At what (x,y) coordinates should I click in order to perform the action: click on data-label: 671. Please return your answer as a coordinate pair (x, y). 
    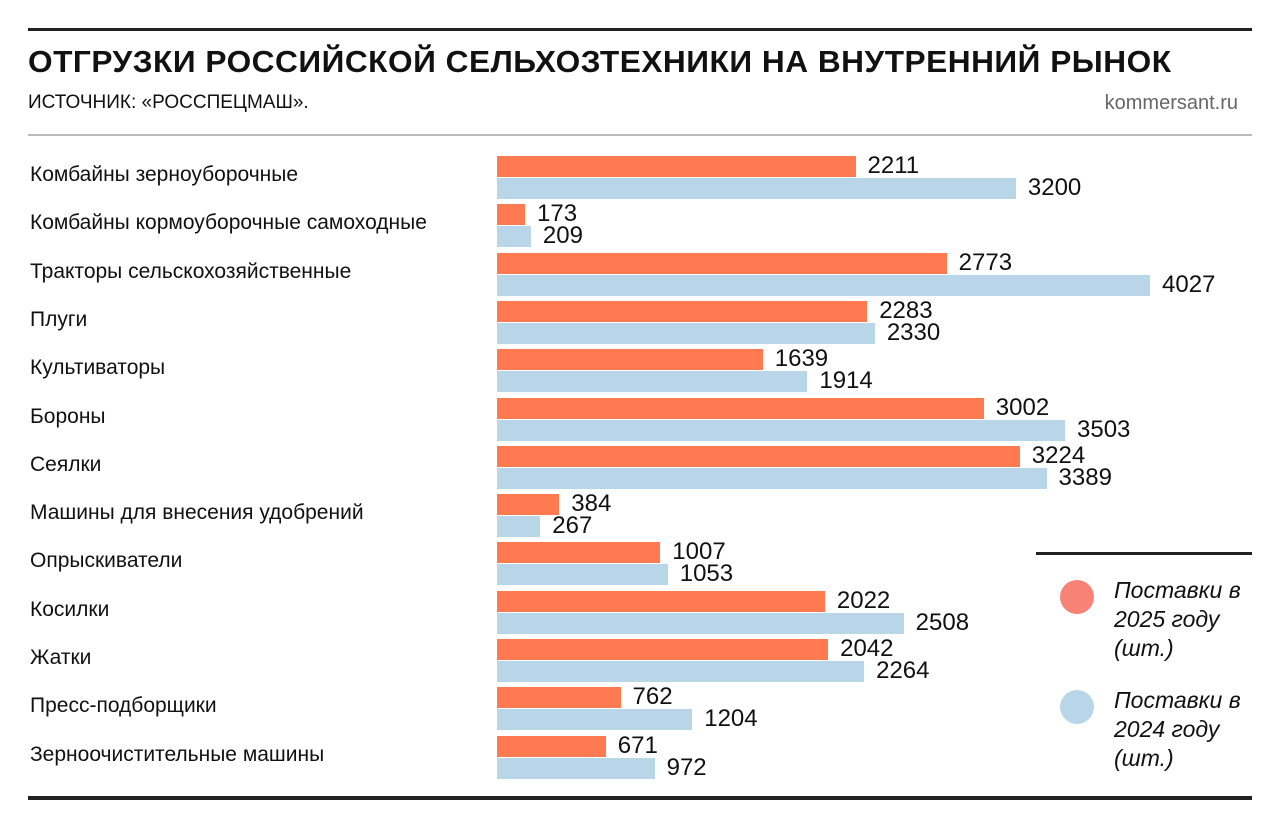
    Looking at the image, I should click on (637, 745).